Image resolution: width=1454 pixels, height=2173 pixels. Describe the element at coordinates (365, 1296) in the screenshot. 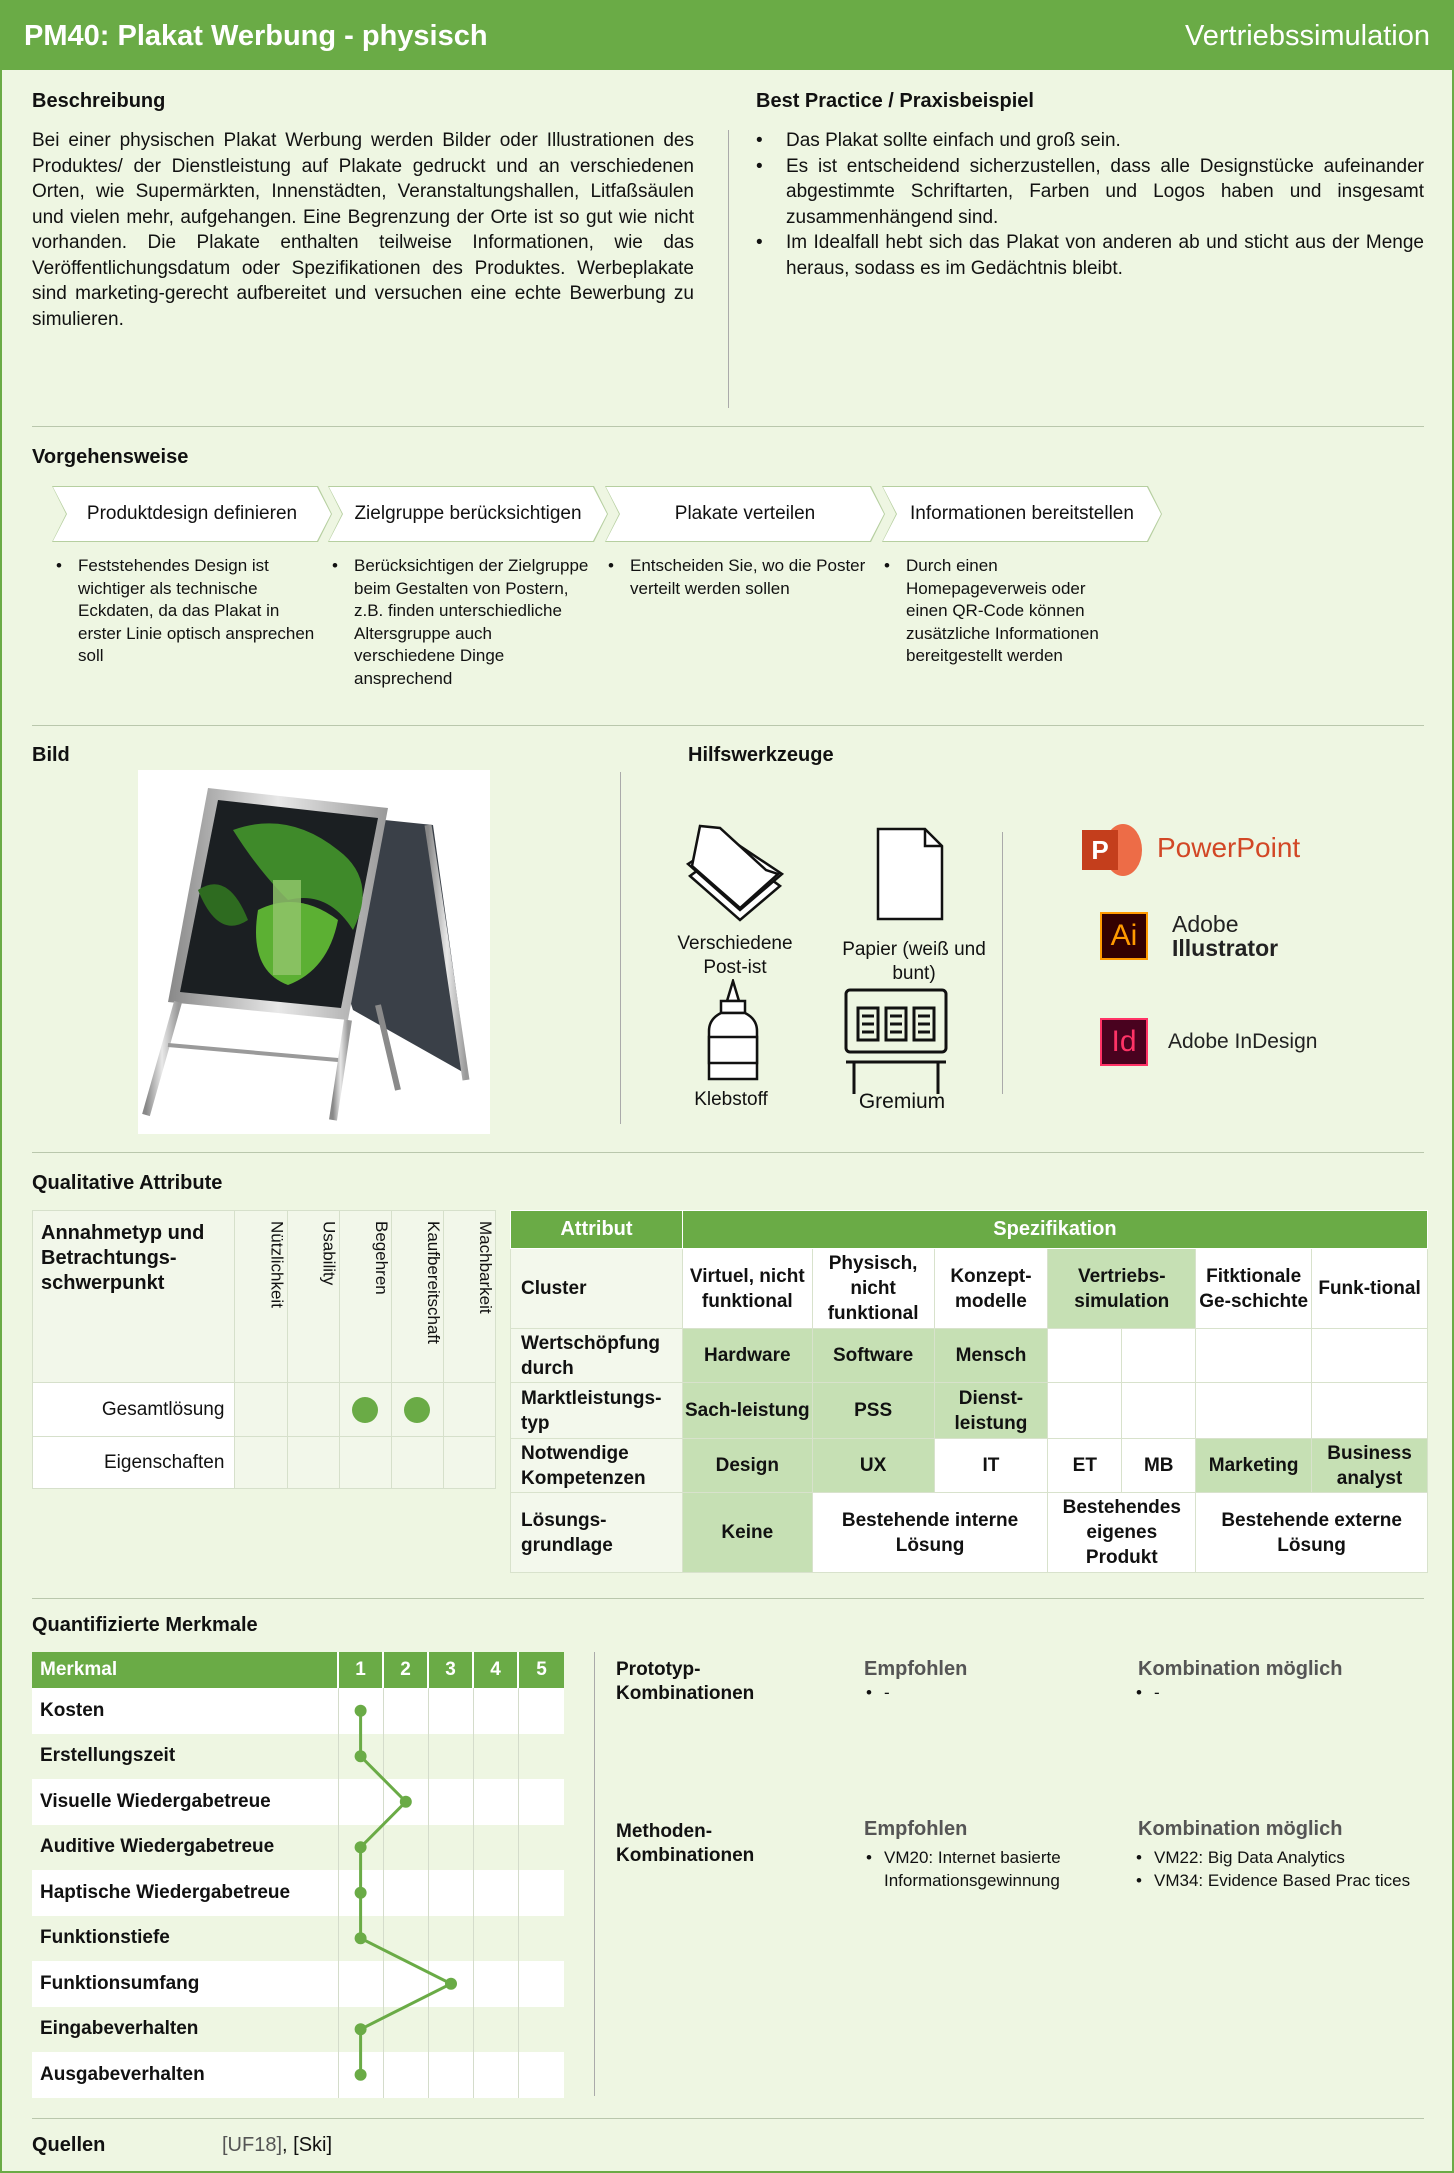

I see `col-begehren: Begehren` at that location.